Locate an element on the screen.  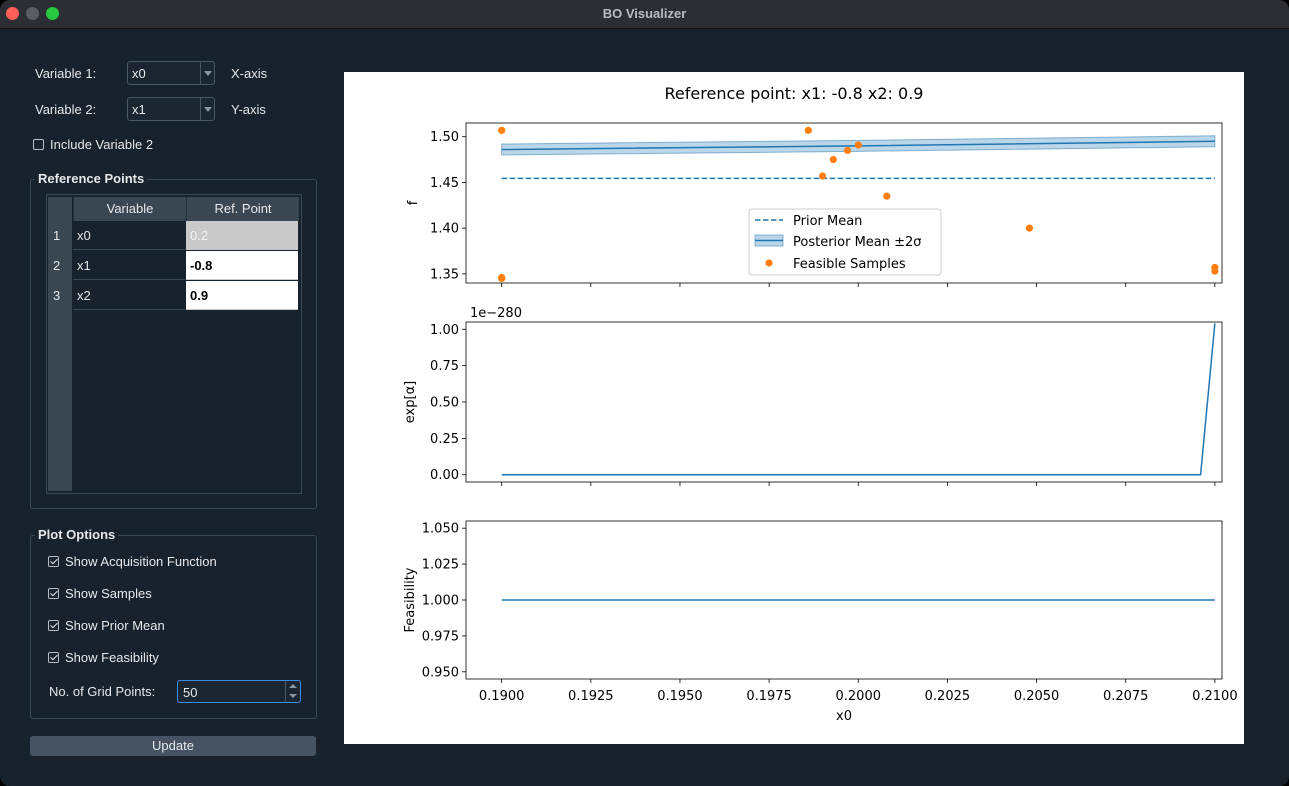
x-tick-label: 0.2000 is located at coordinates (859, 696).